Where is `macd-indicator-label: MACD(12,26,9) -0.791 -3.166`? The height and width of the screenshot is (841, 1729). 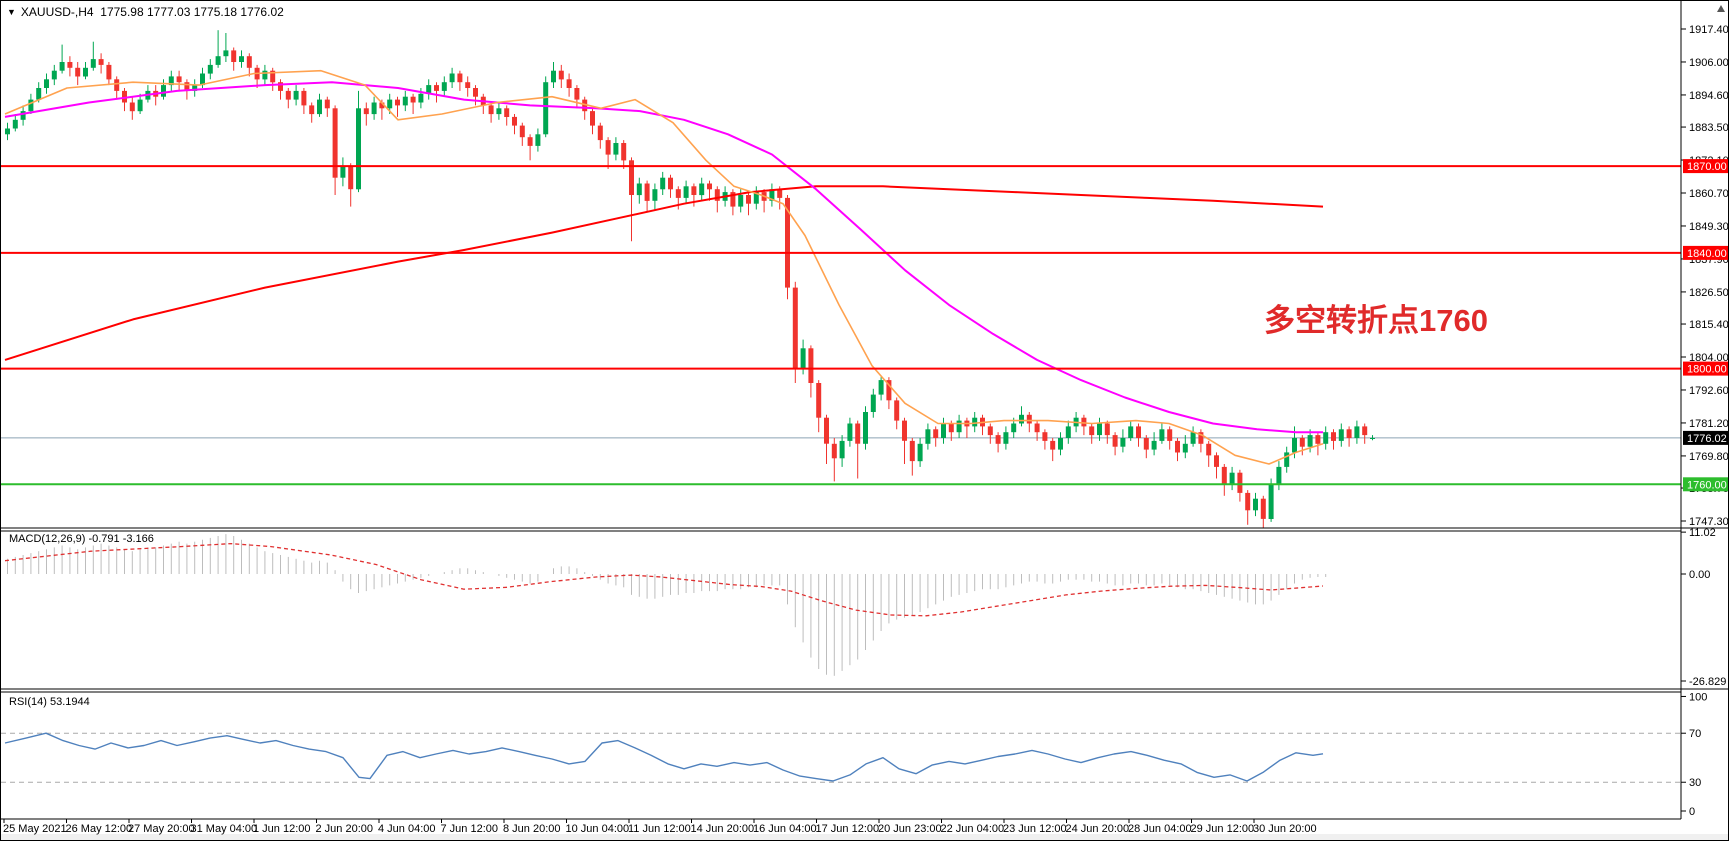
macd-indicator-label: MACD(12,26,9) -0.791 -3.166 is located at coordinates (81, 539).